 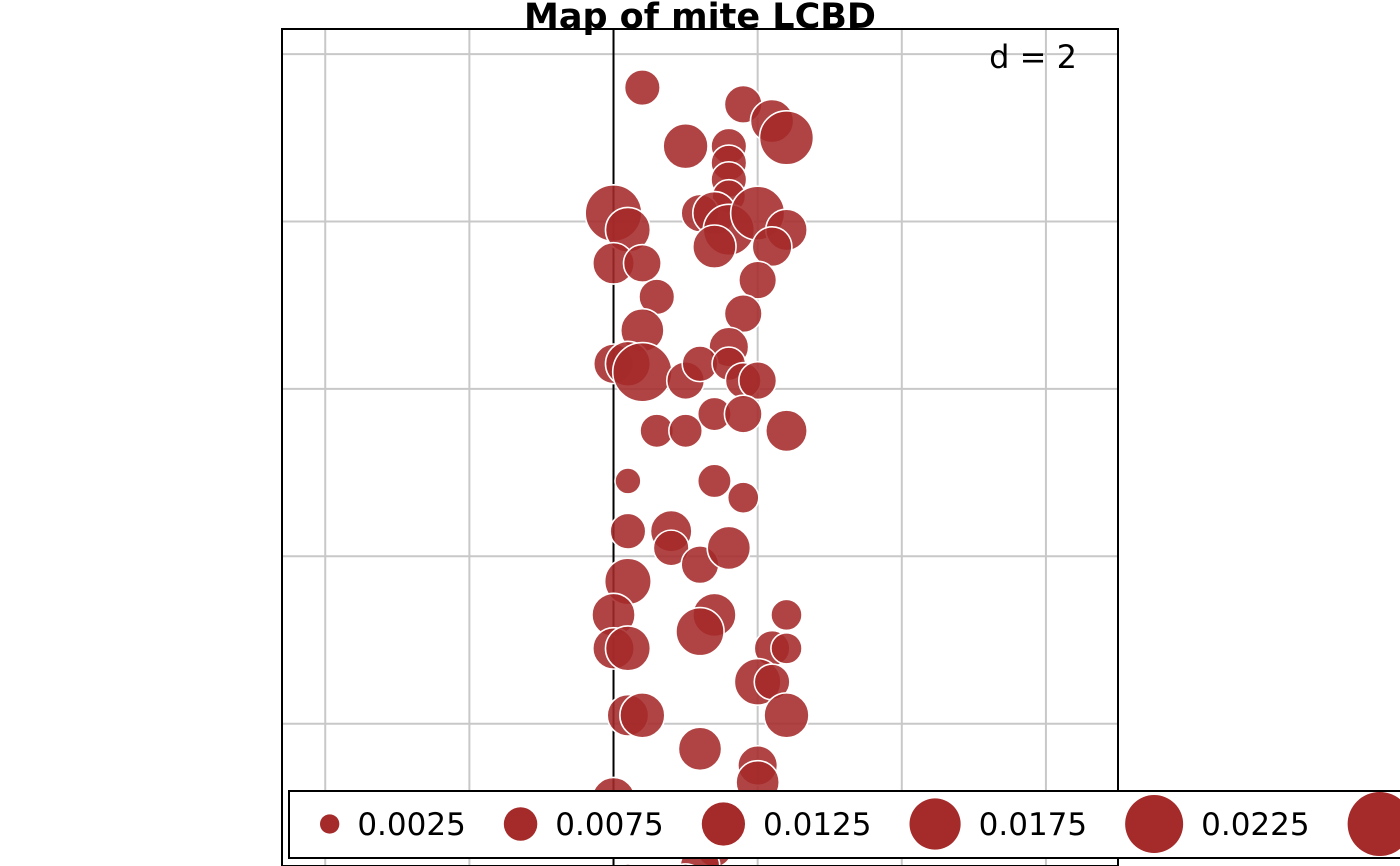 What do you see at coordinates (700, 18) in the screenshot?
I see `chart-title: Map of mite LCBD` at bounding box center [700, 18].